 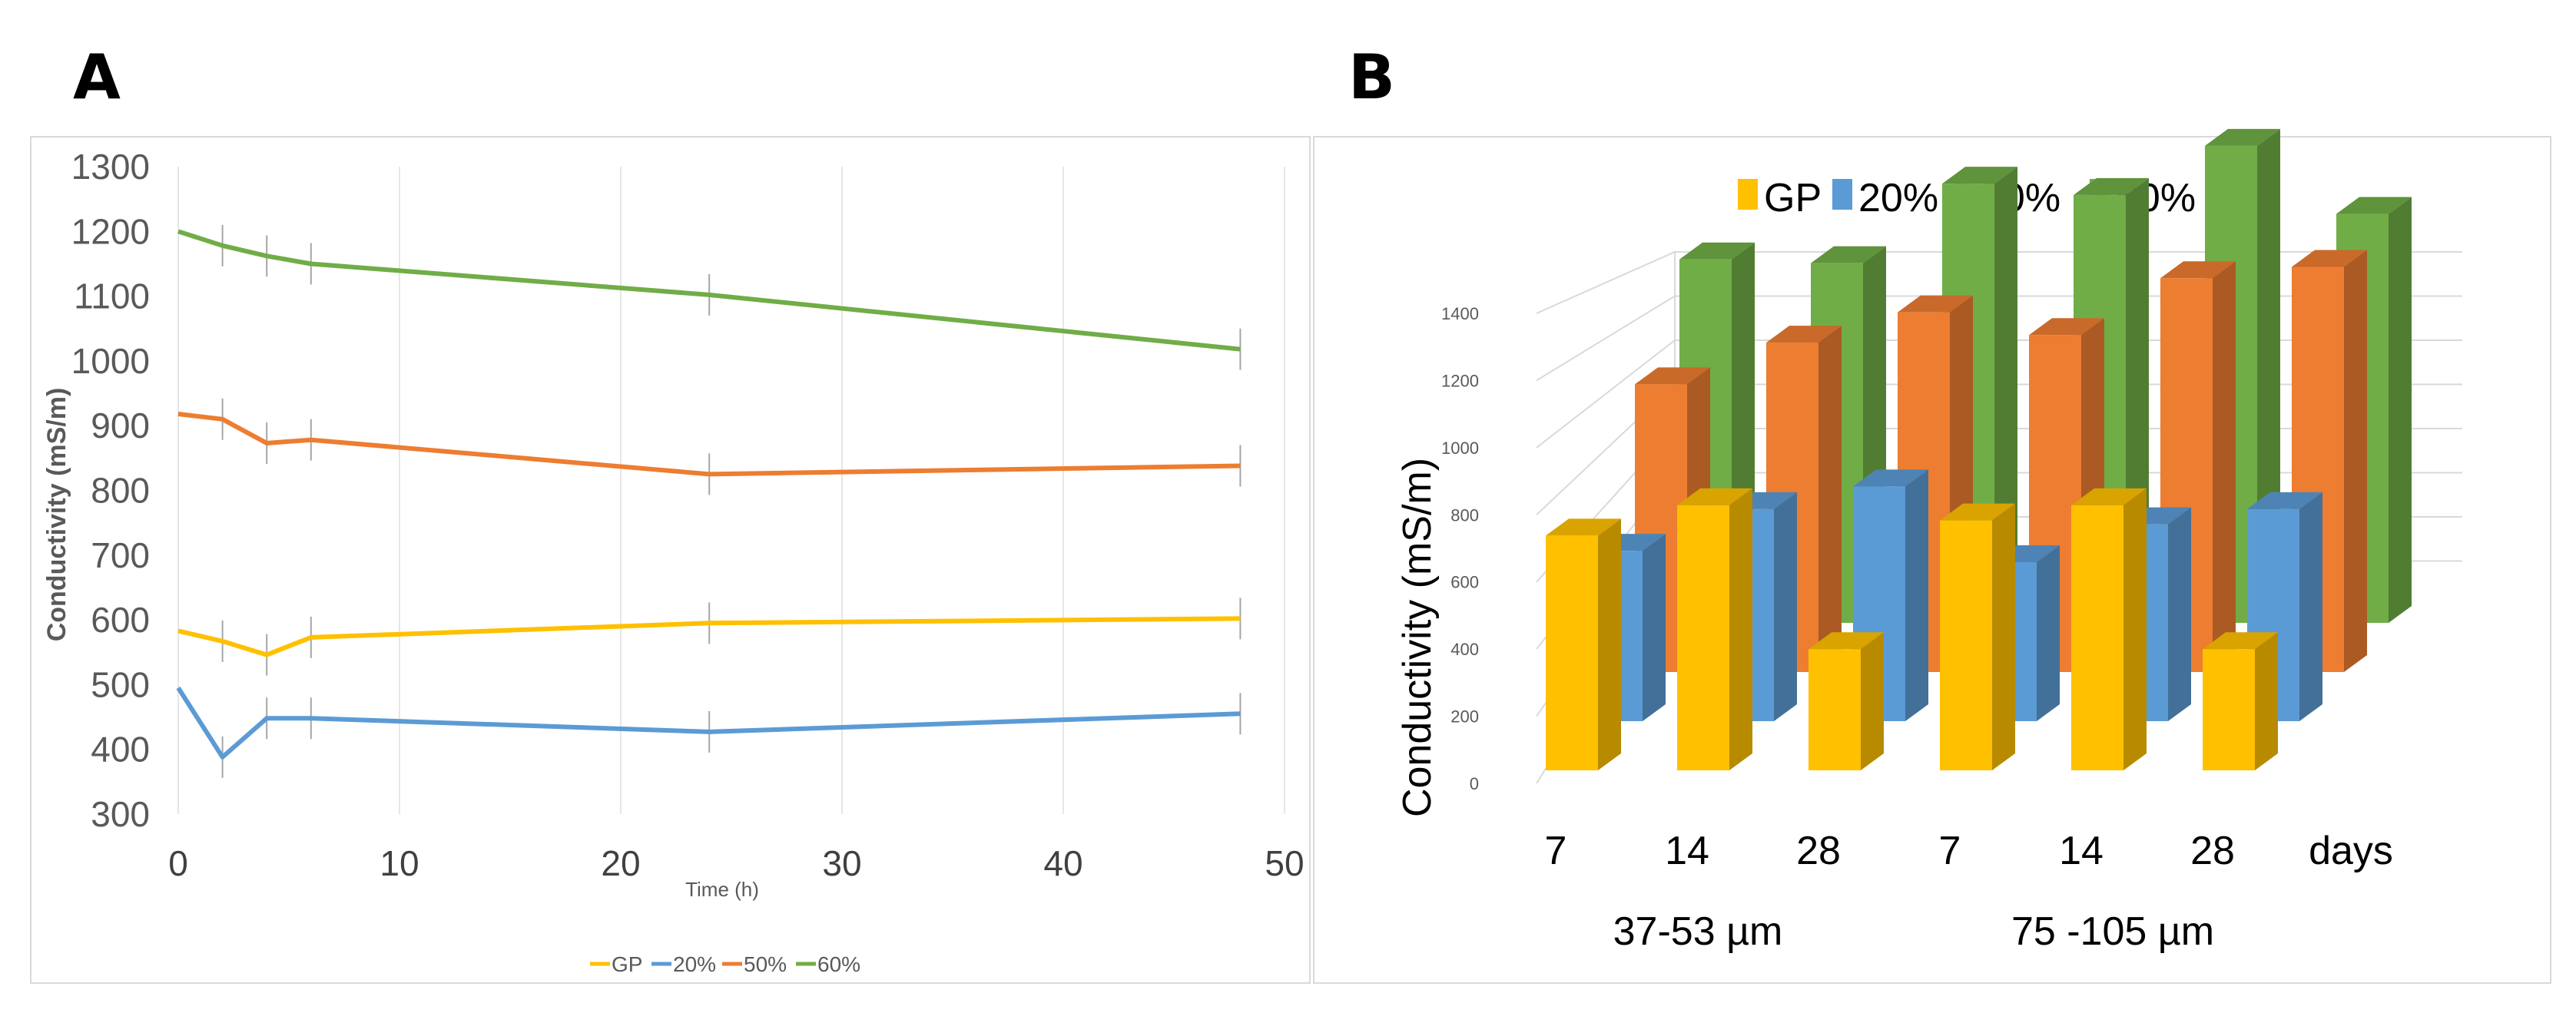 What do you see at coordinates (120, 555) in the screenshot?
I see `a-y-tick-label: 700` at bounding box center [120, 555].